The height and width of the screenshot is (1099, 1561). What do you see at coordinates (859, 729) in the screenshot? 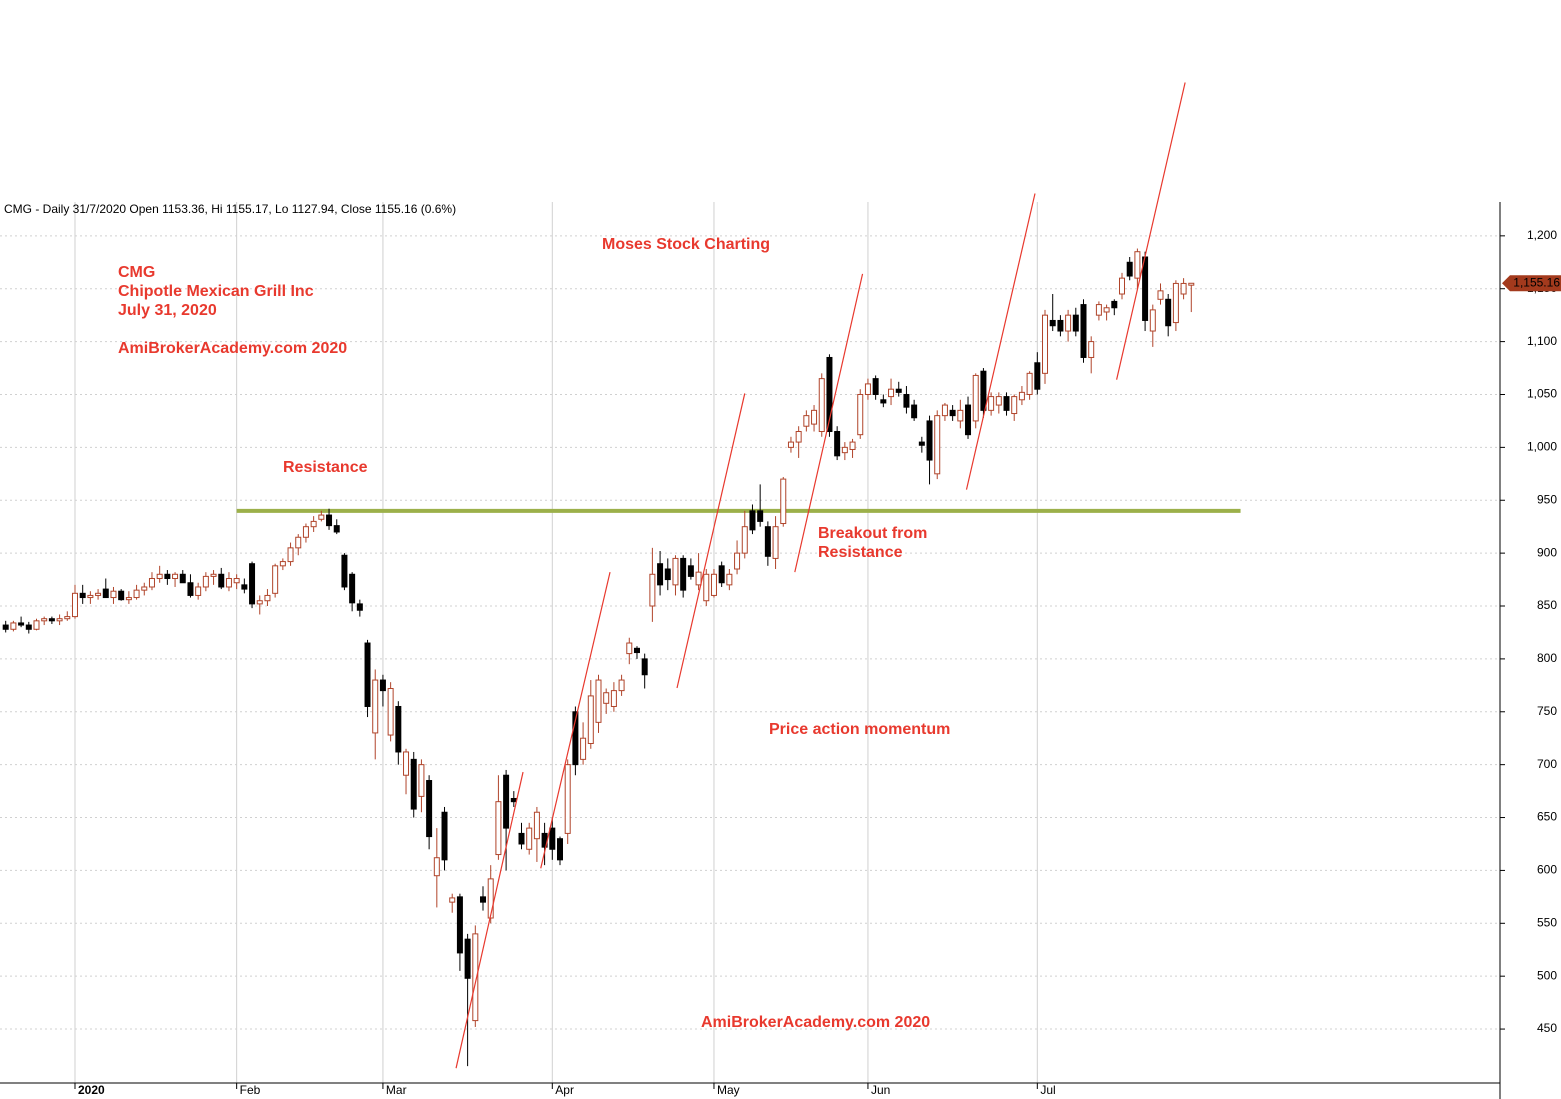
I see `annotation: Price action momentum` at bounding box center [859, 729].